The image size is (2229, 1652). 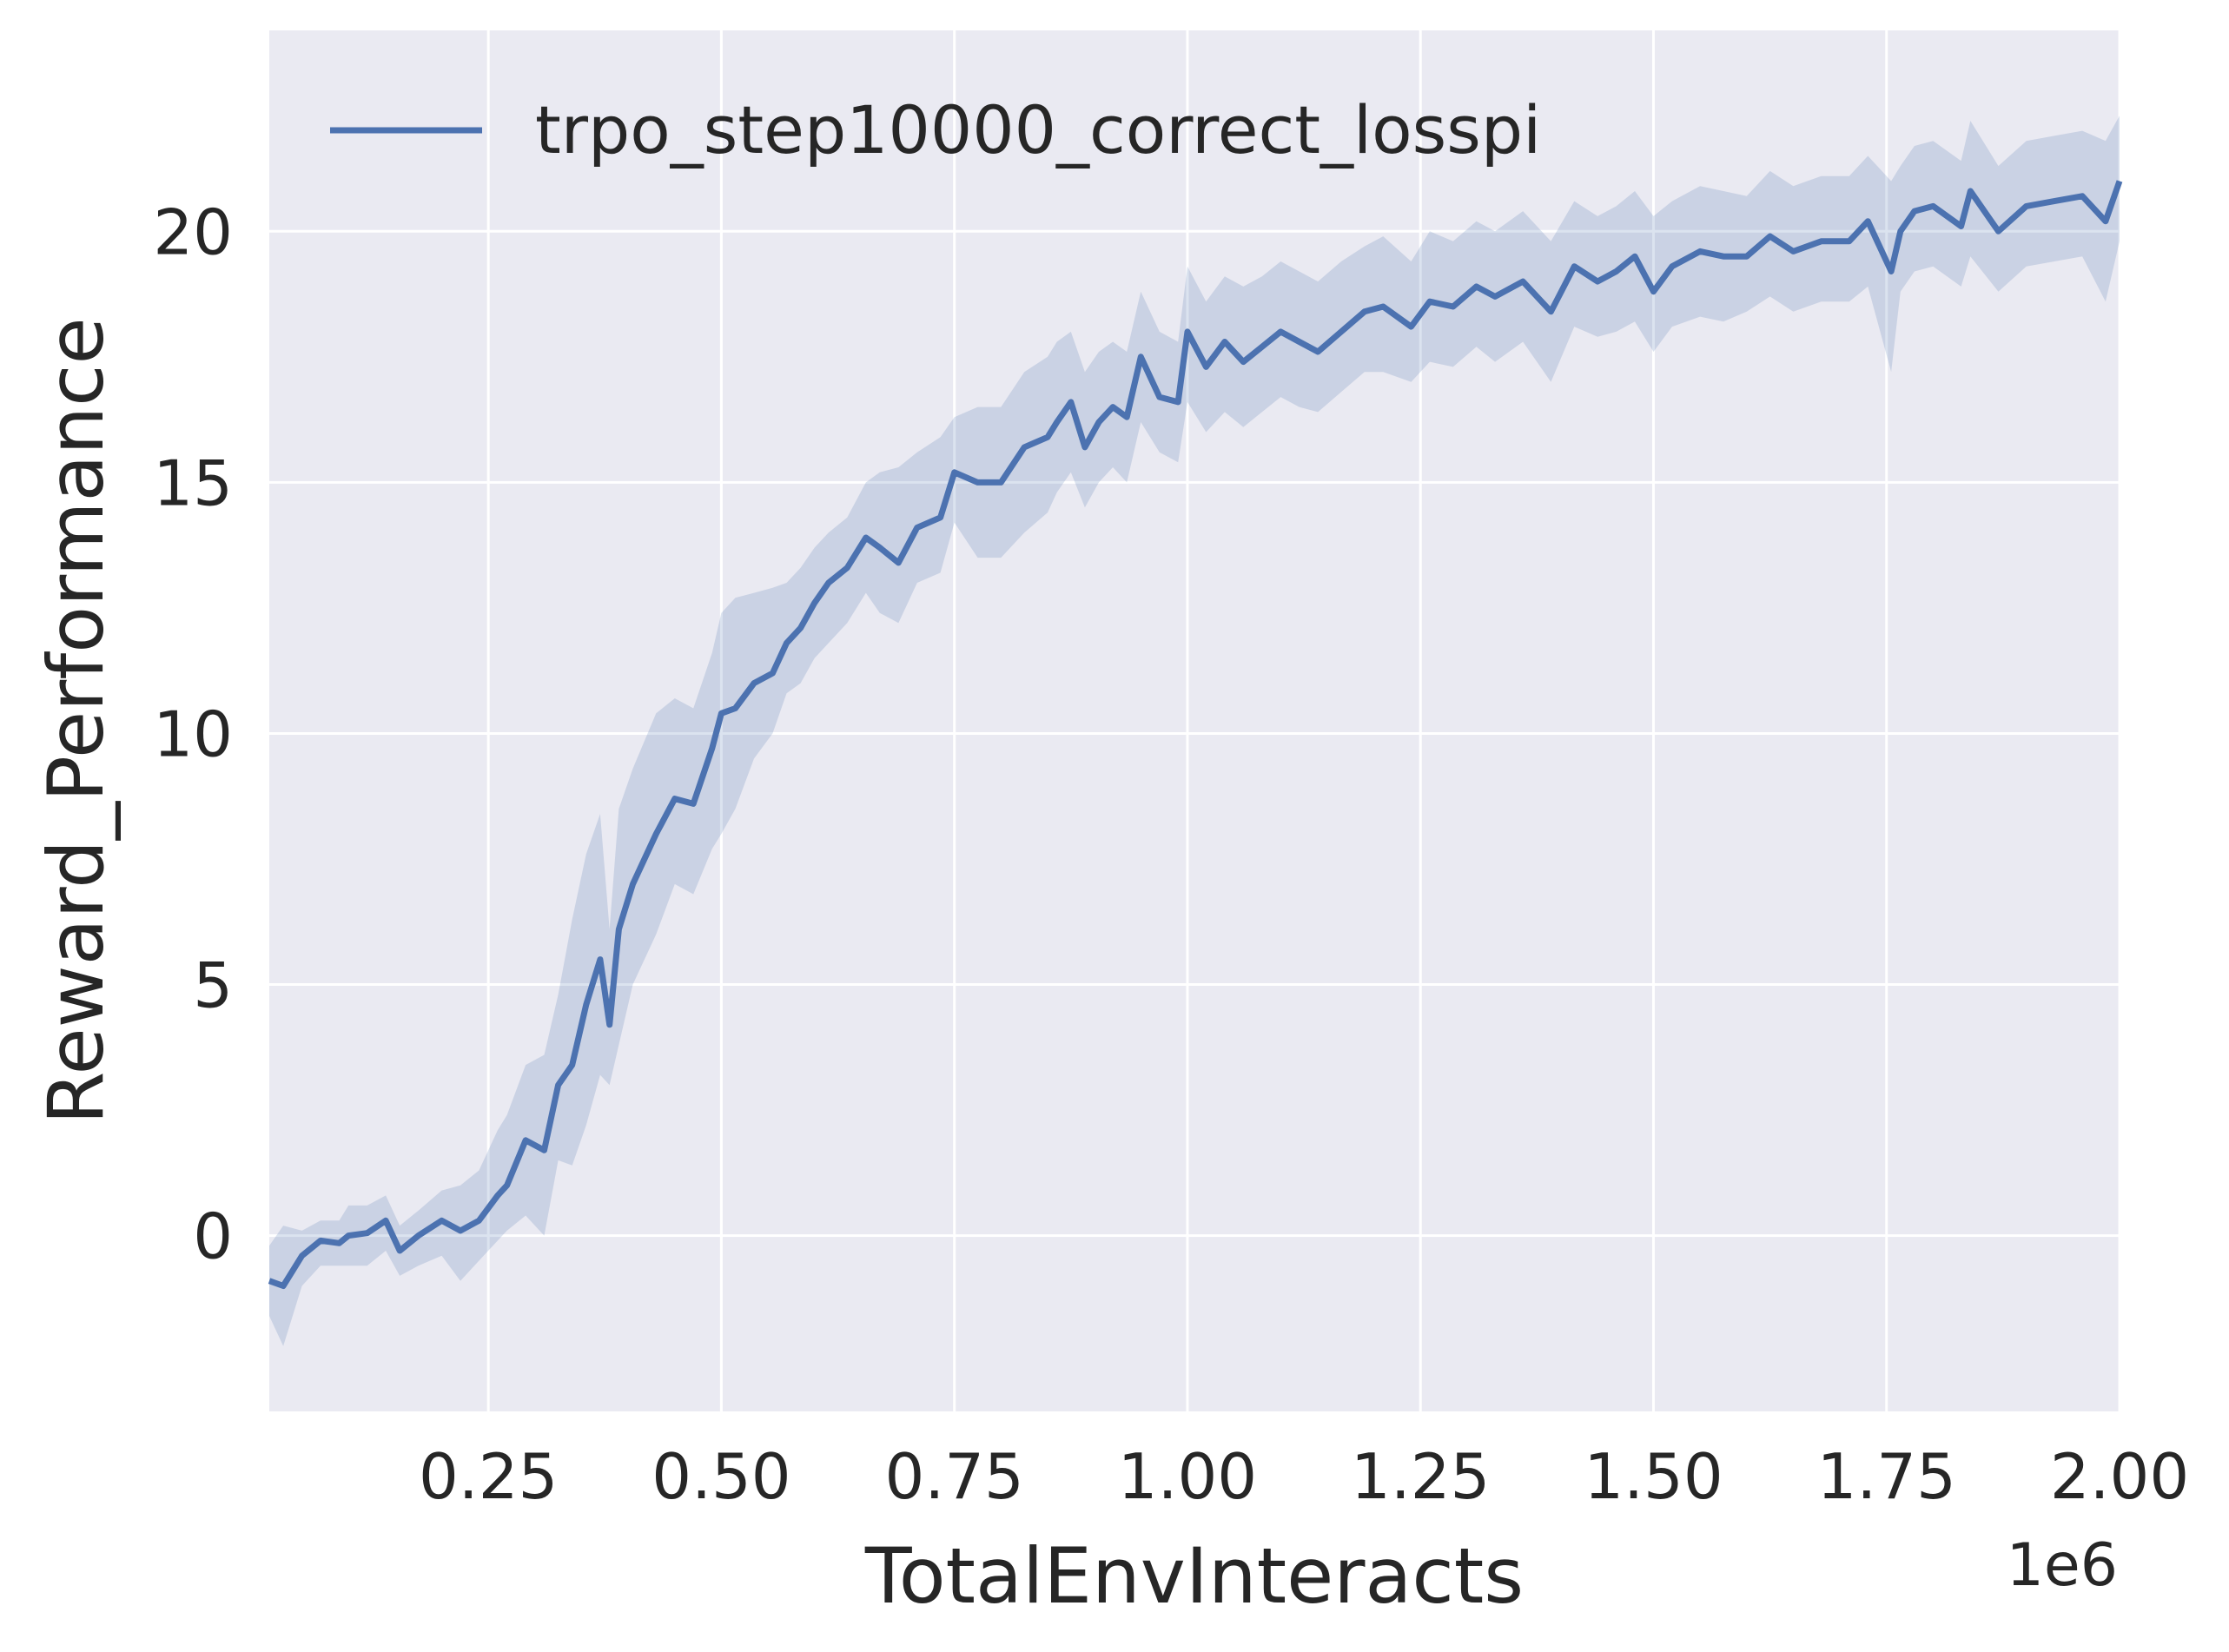 I want to click on y-axis-label: Reward_Performance, so click(x=76, y=720).